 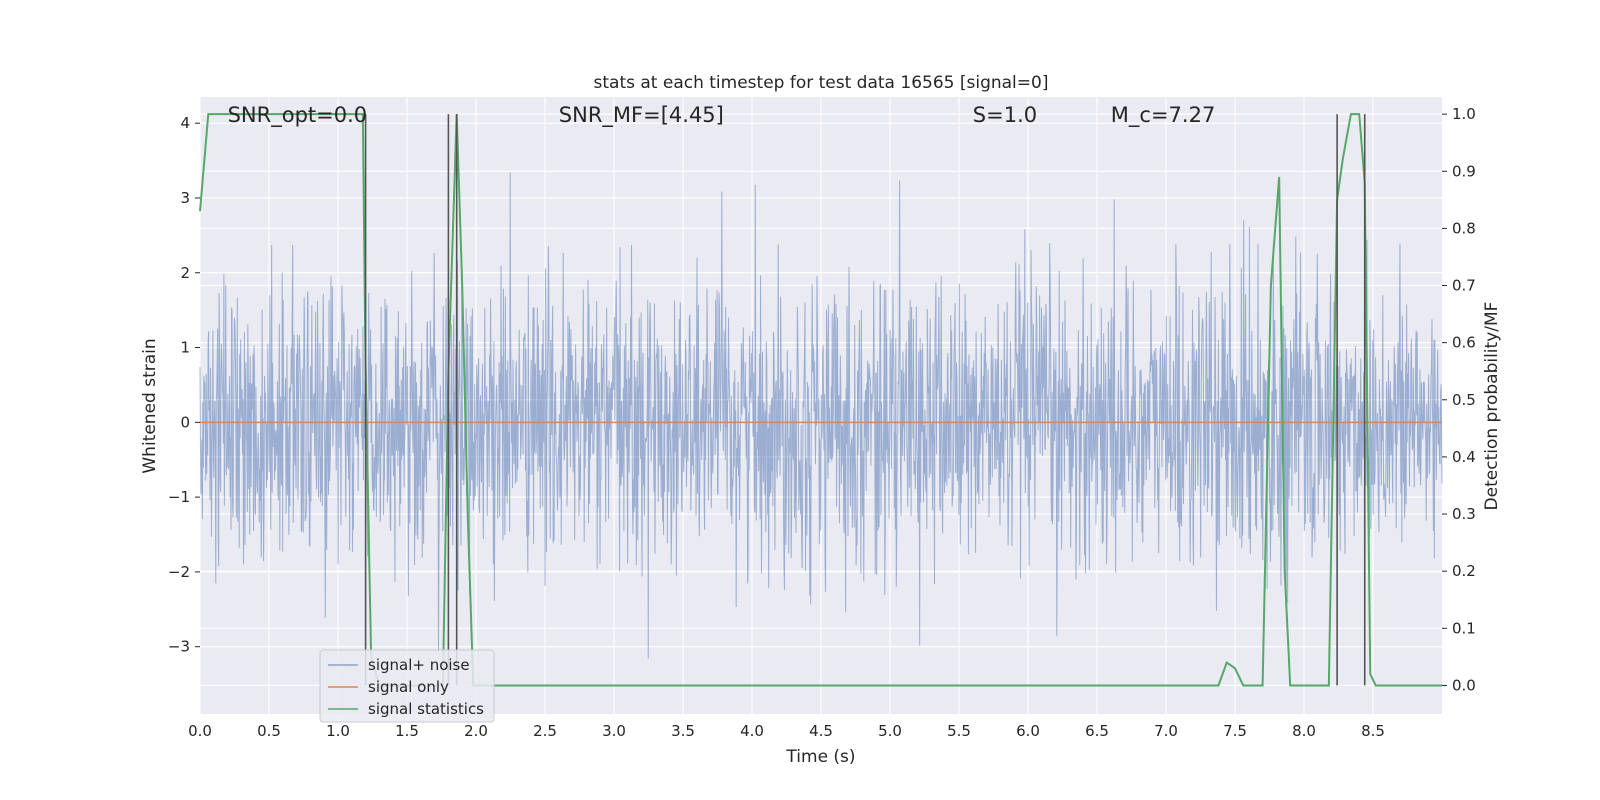 What do you see at coordinates (150, 405) in the screenshot?
I see `y-axis-label-left: Whitened strain` at bounding box center [150, 405].